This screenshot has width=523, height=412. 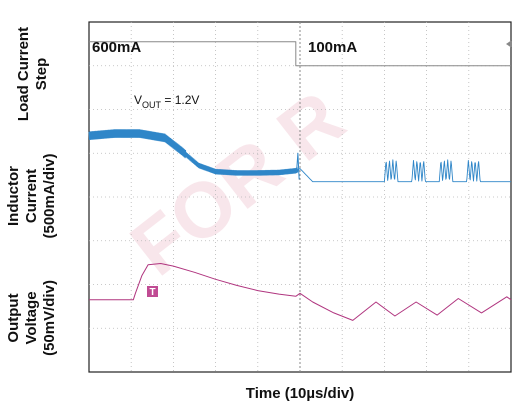 What do you see at coordinates (509, 44) in the screenshot?
I see `trigger-arrow-icon` at bounding box center [509, 44].